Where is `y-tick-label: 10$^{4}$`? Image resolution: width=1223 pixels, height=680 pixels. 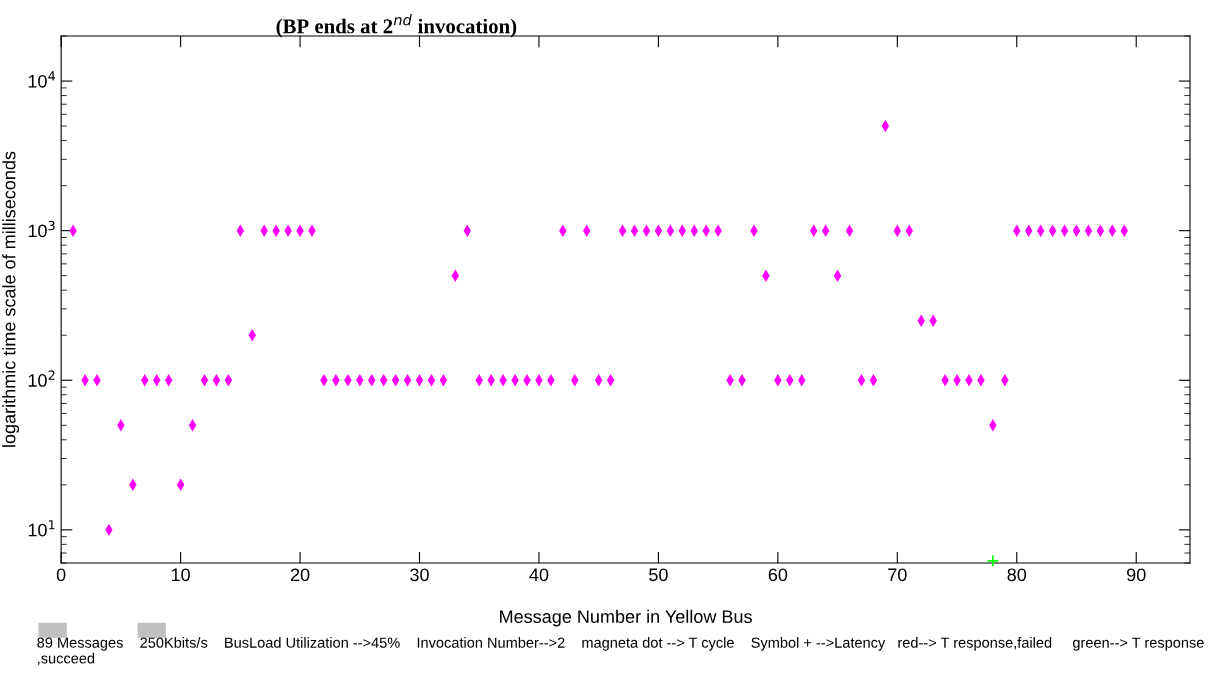 y-tick-label: 10$^{4}$ is located at coordinates (41, 79).